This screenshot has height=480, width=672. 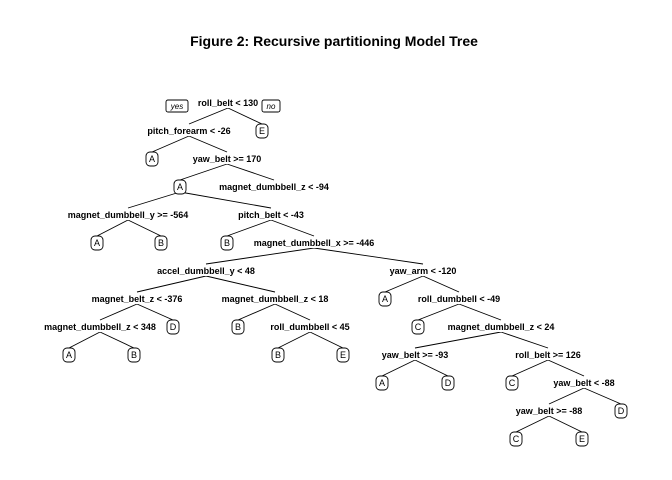 I want to click on edge-n20-n26, so click(x=84, y=340).